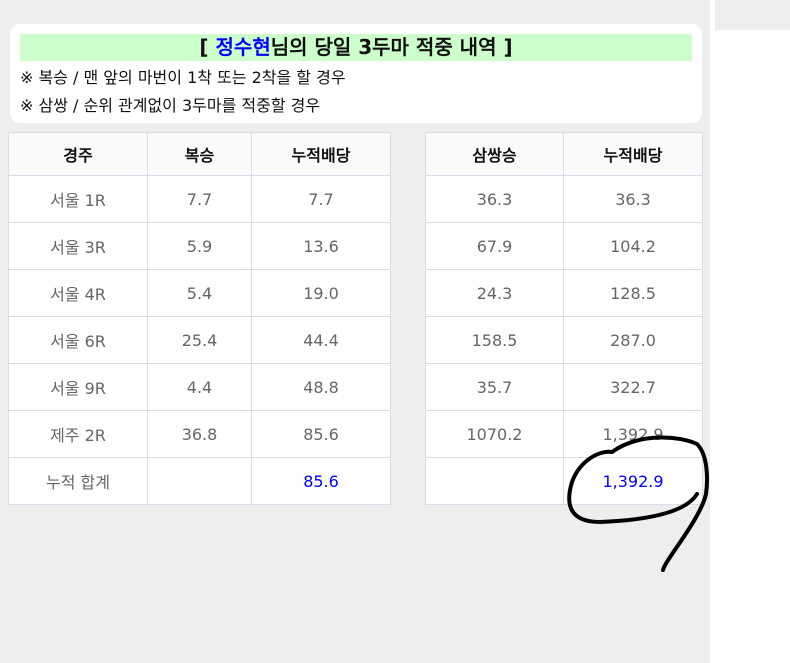 This screenshot has height=663, width=790. I want to click on side-panel, so click(752, 15).